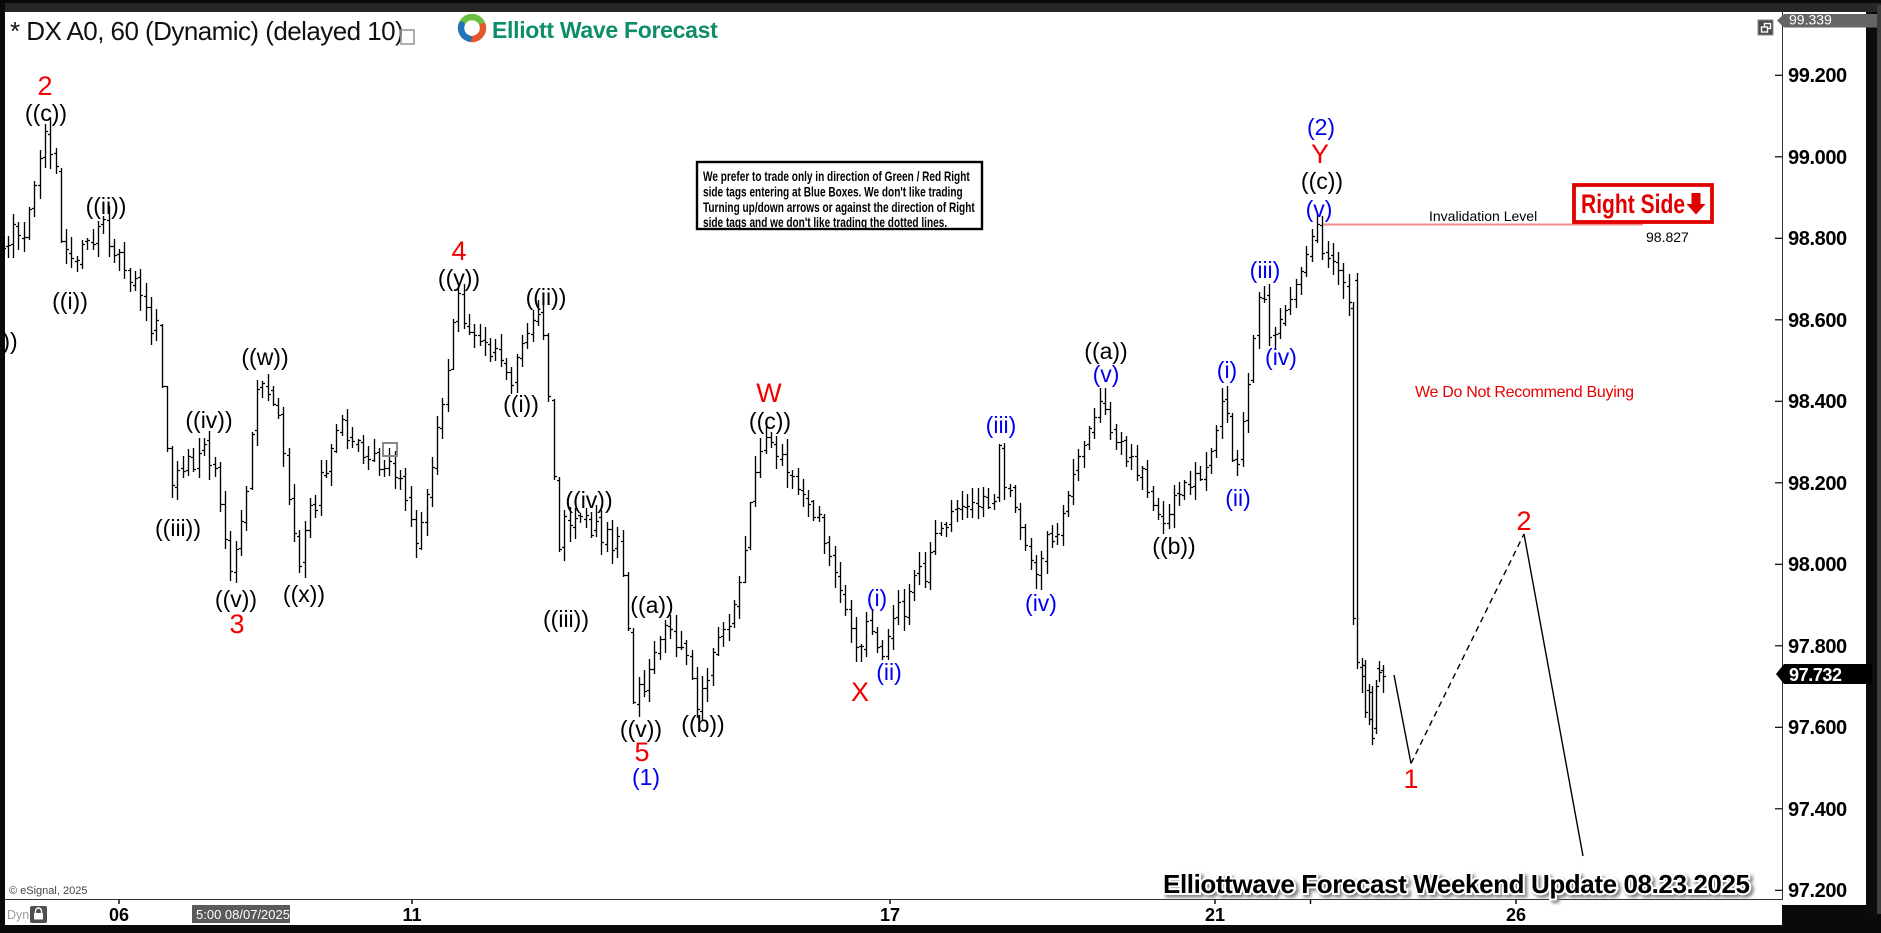 This screenshot has width=1881, height=933. I want to click on svg-text: 97.800, so click(1817, 647).